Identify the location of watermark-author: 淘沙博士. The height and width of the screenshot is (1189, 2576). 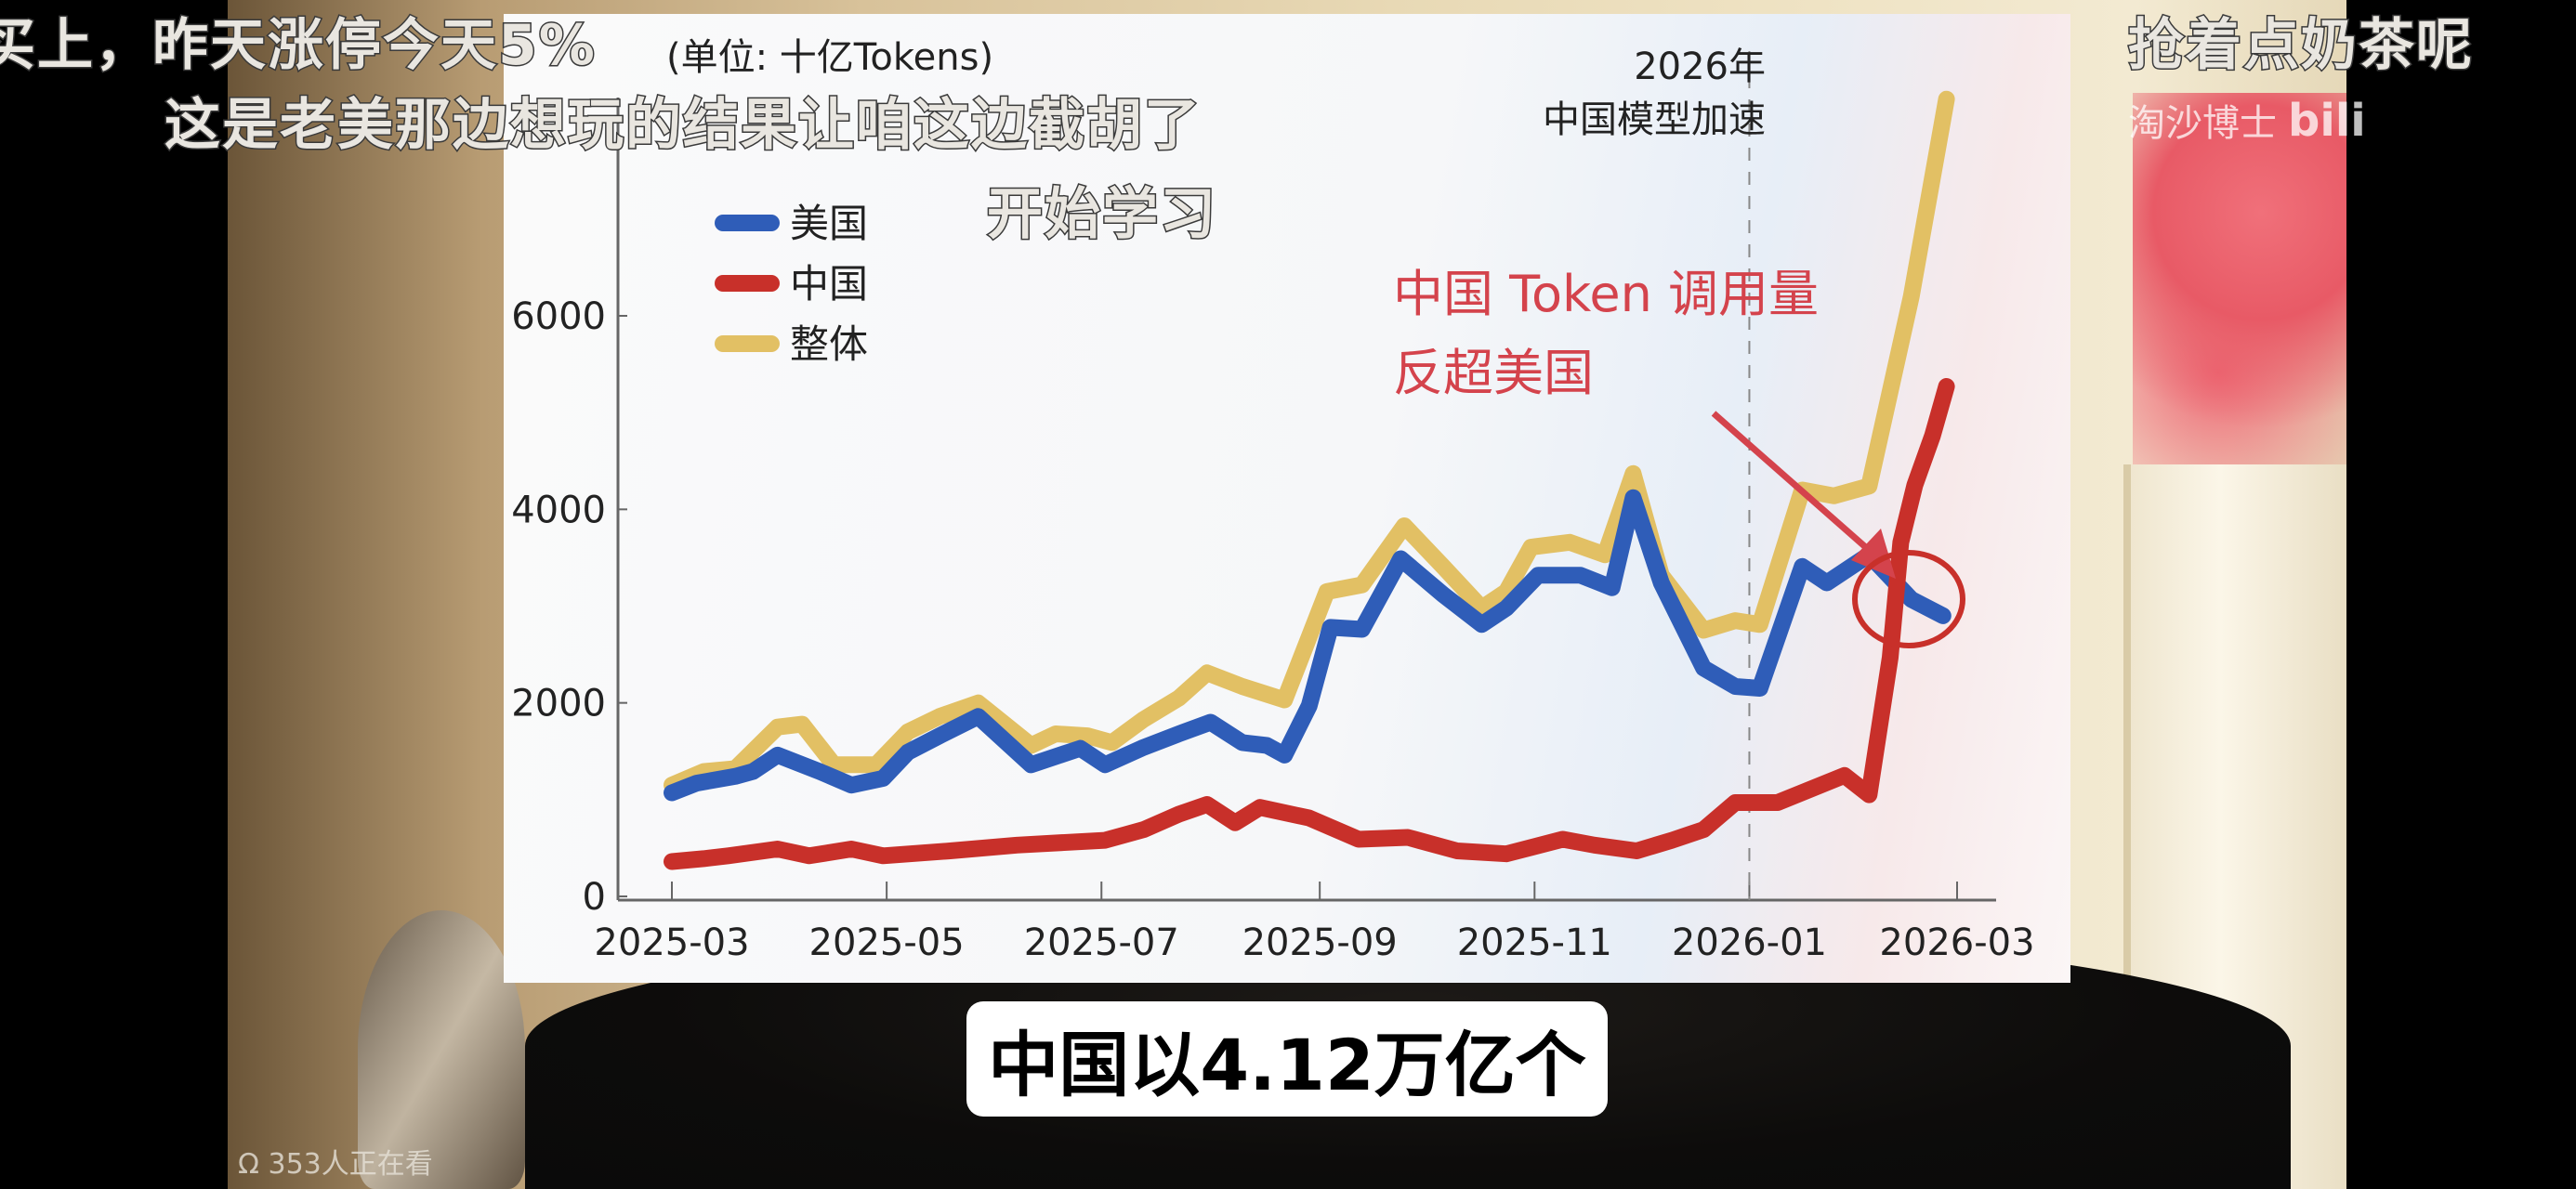
(2202, 123).